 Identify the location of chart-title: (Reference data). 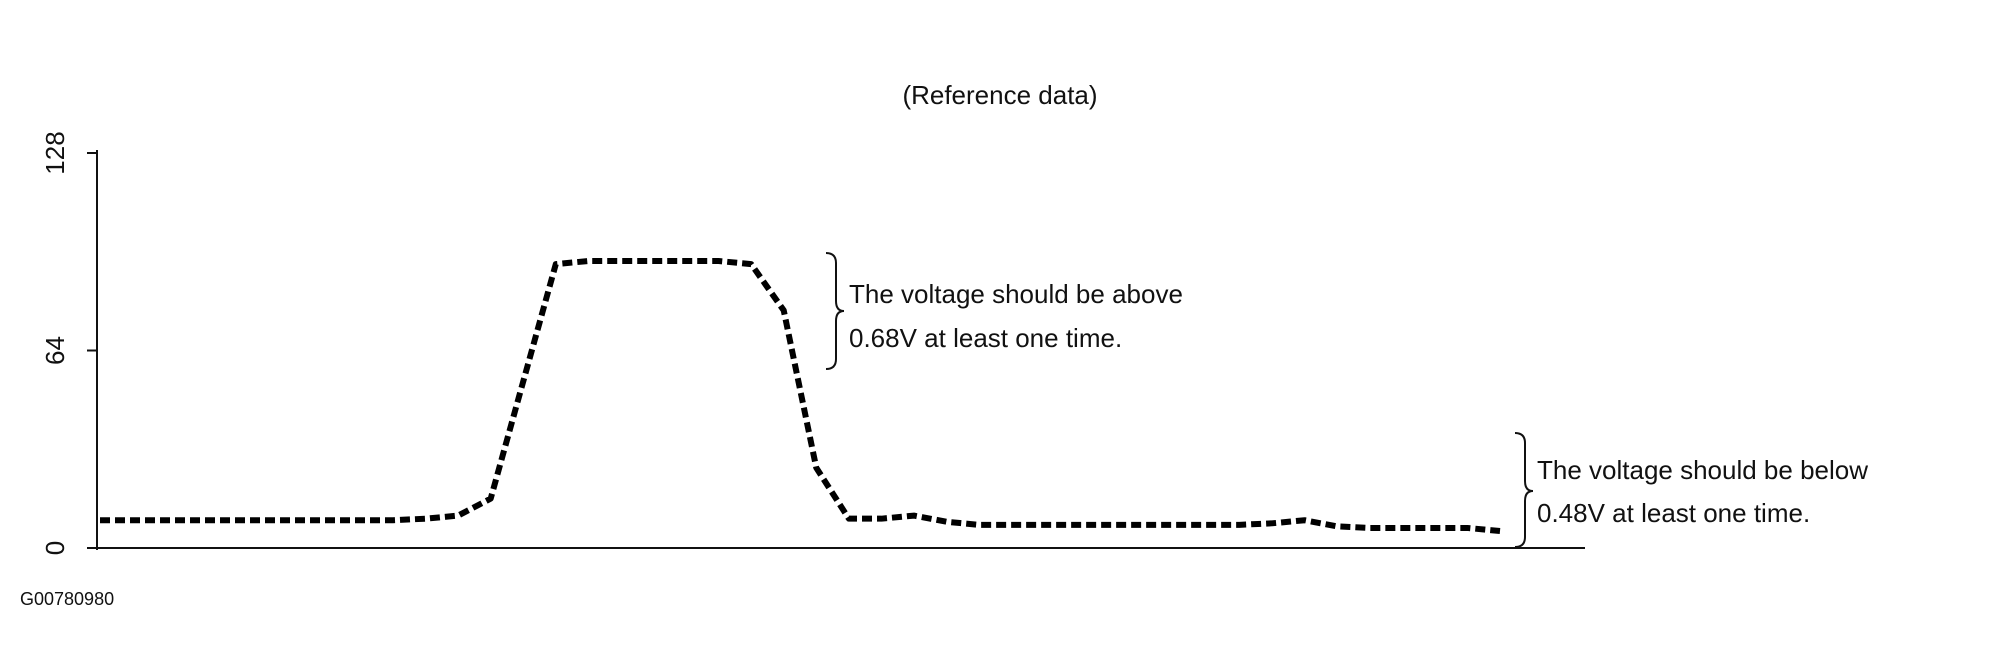
(999, 95).